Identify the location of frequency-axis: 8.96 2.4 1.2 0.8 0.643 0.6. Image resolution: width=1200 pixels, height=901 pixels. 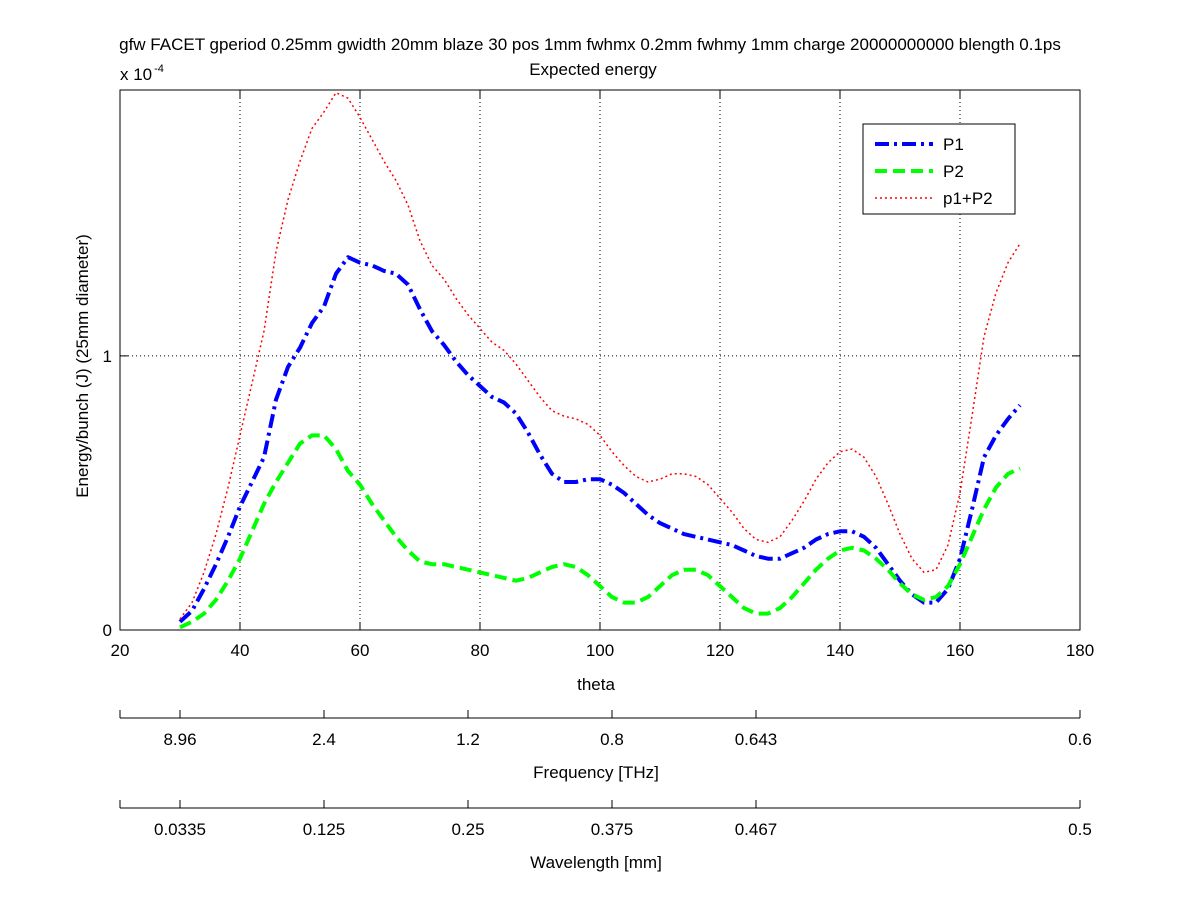
(605, 729).